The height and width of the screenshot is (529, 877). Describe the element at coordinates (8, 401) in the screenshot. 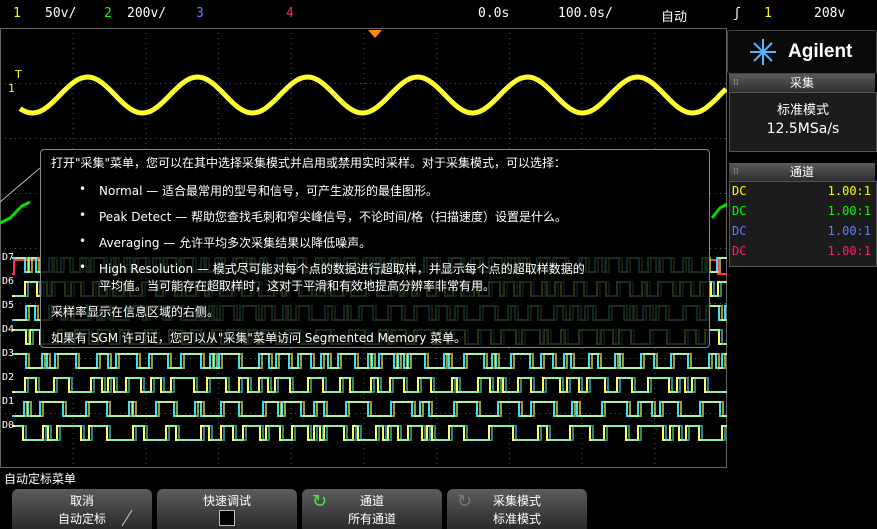

I see `digital-channel-label: D1` at that location.